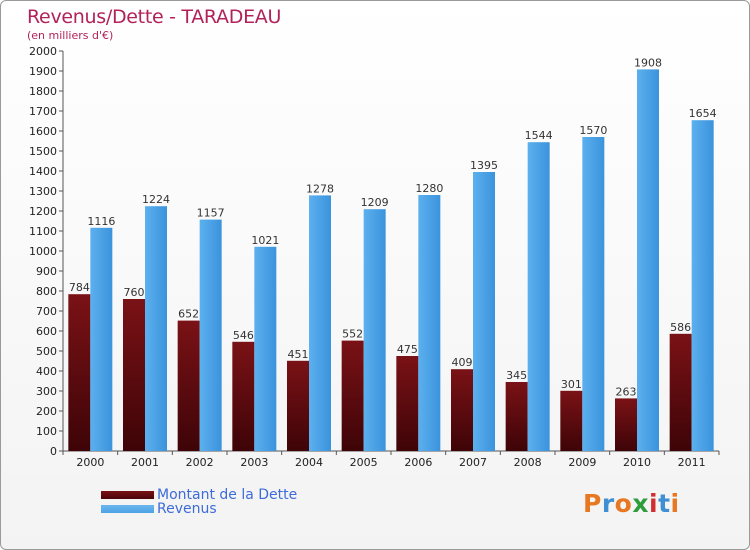 This screenshot has width=750, height=550. I want to click on x-tick-label: 2005, so click(364, 462).